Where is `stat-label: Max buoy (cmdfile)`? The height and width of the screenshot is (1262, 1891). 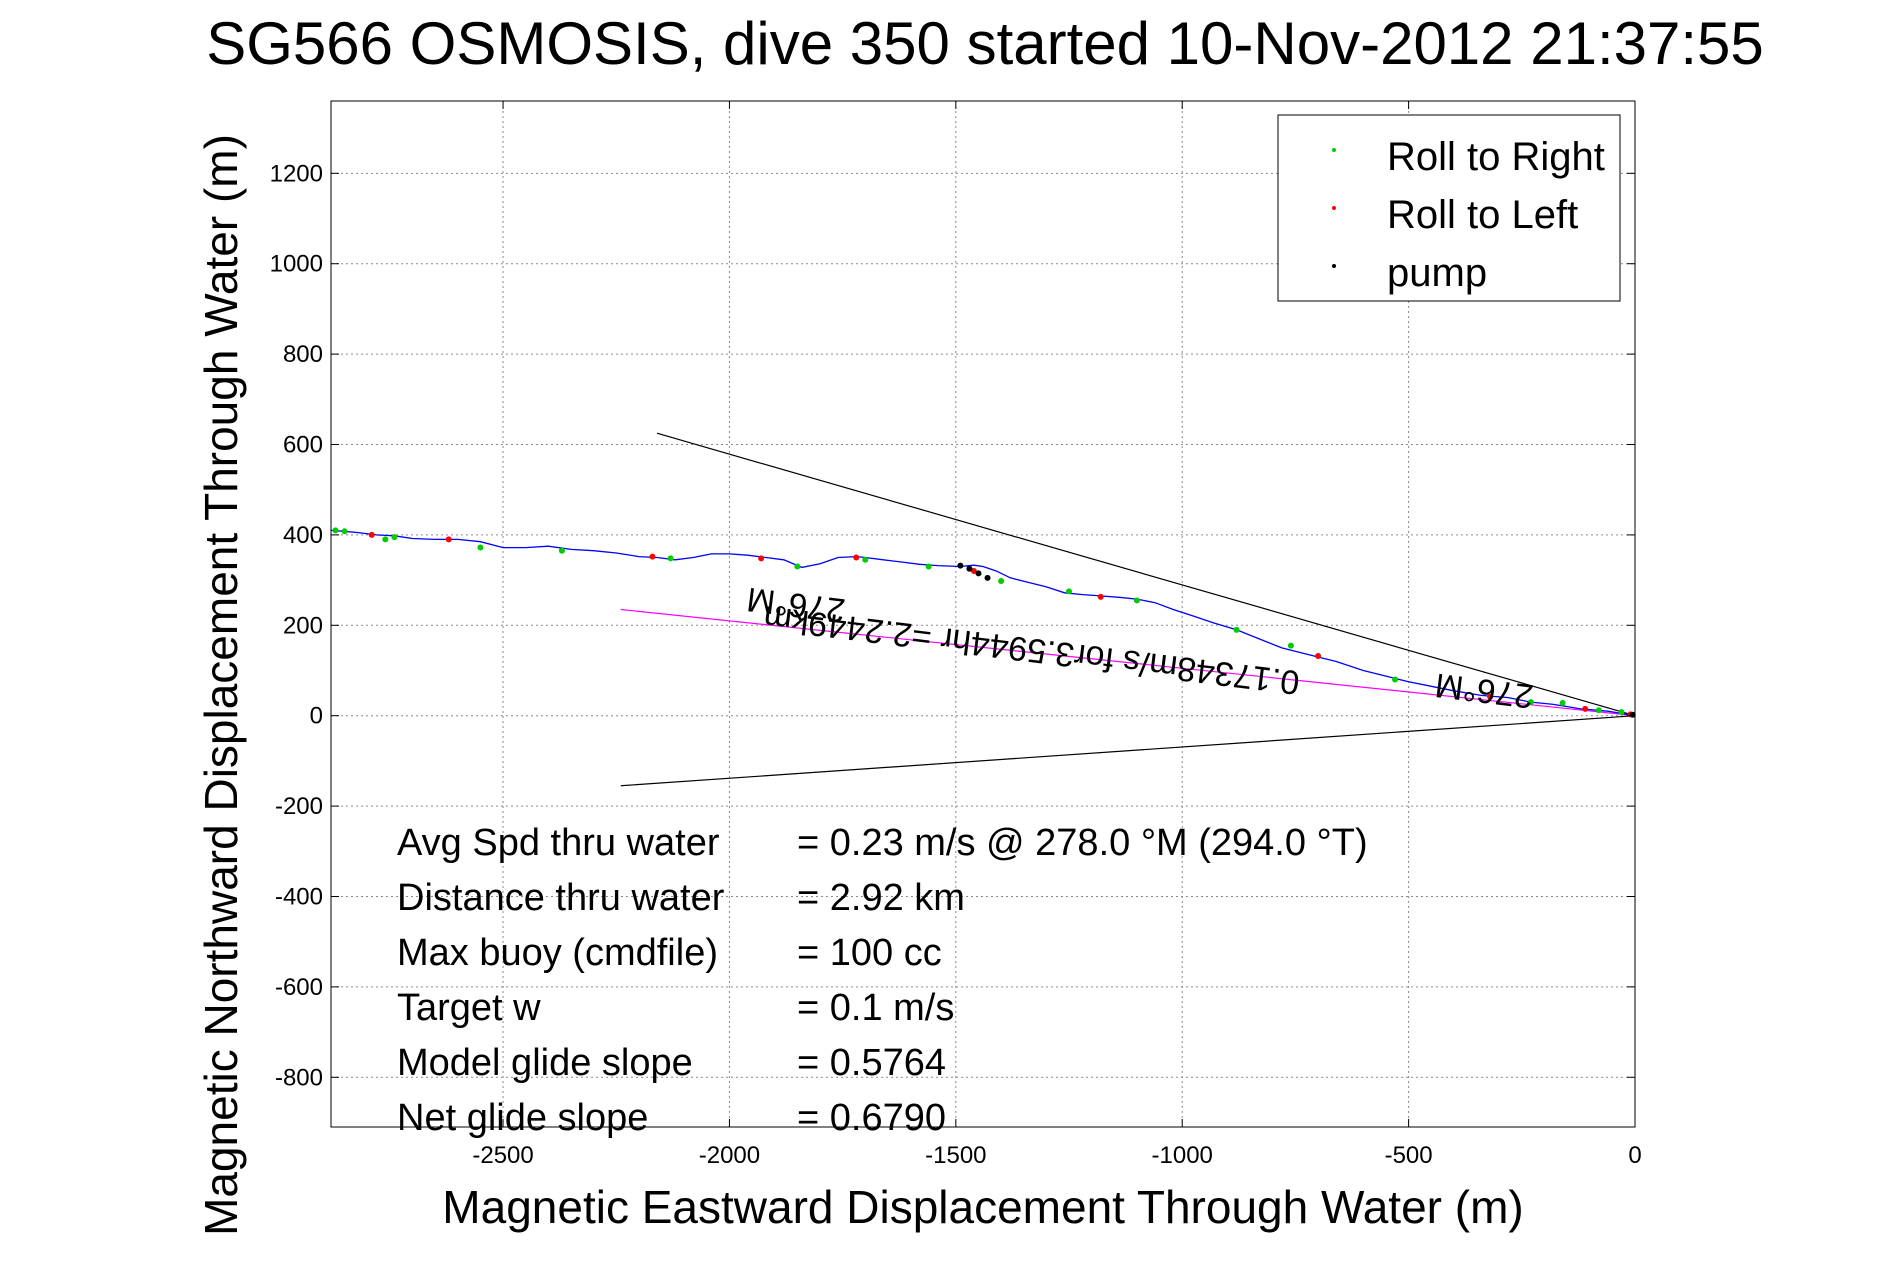
stat-label: Max buoy (cmdfile) is located at coordinates (557, 953).